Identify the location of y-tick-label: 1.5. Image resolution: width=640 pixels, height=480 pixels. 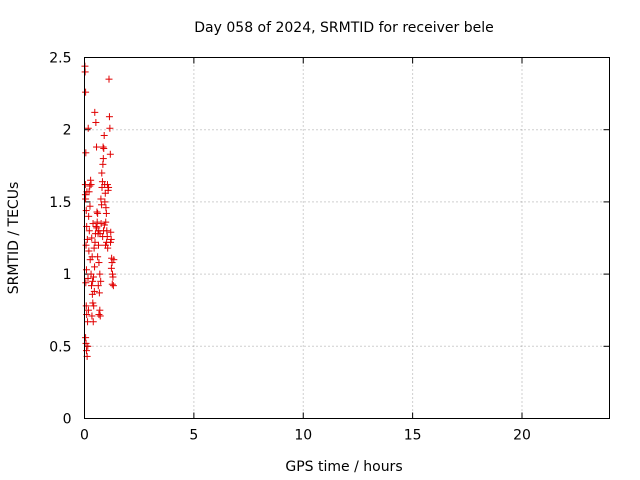
(60, 203).